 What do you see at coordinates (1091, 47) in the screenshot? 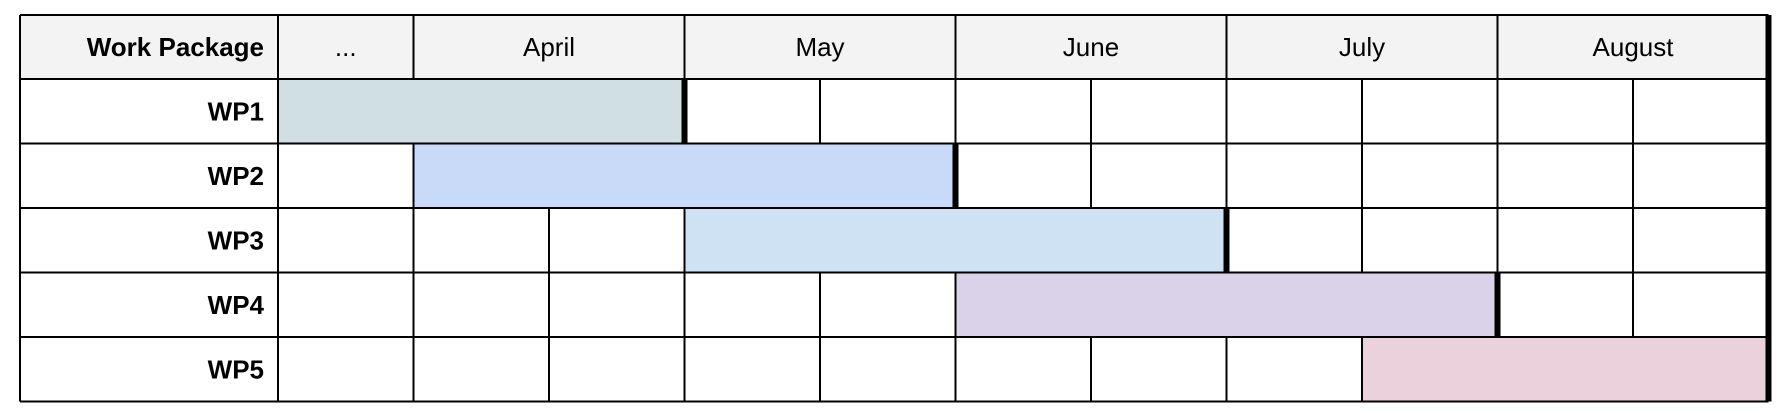
I see `month-header-label: June` at bounding box center [1091, 47].